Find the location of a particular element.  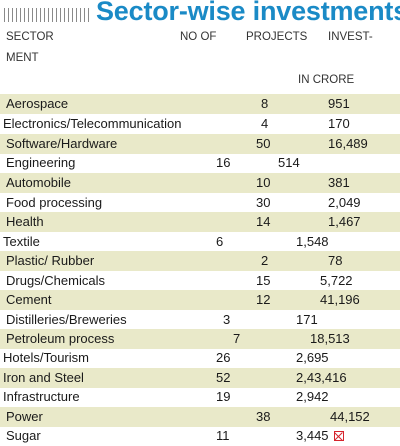

table-row: Distilleries/Breweries 3 171 is located at coordinates (200, 320).